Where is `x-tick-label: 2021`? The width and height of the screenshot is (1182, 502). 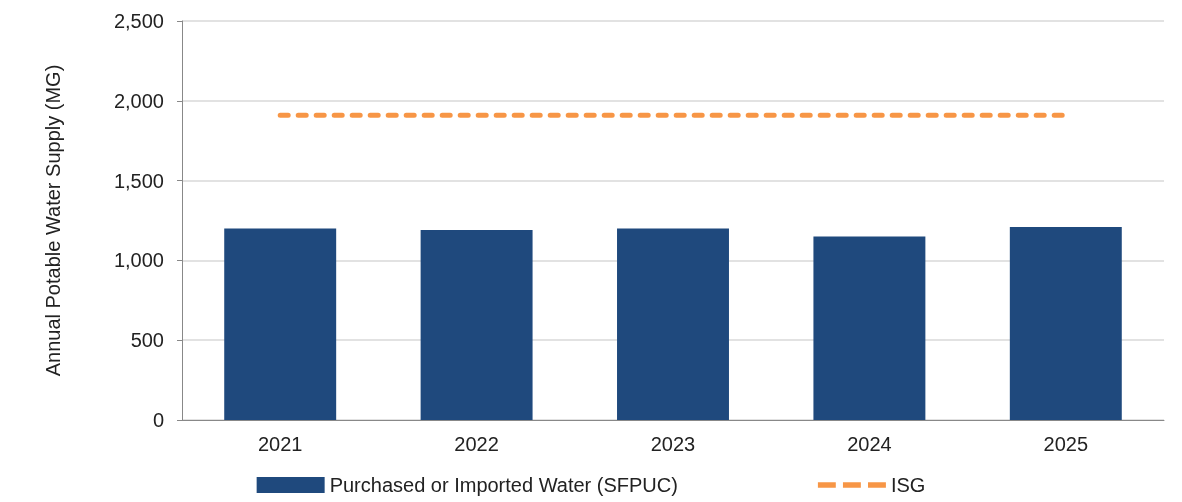 x-tick-label: 2021 is located at coordinates (280, 444).